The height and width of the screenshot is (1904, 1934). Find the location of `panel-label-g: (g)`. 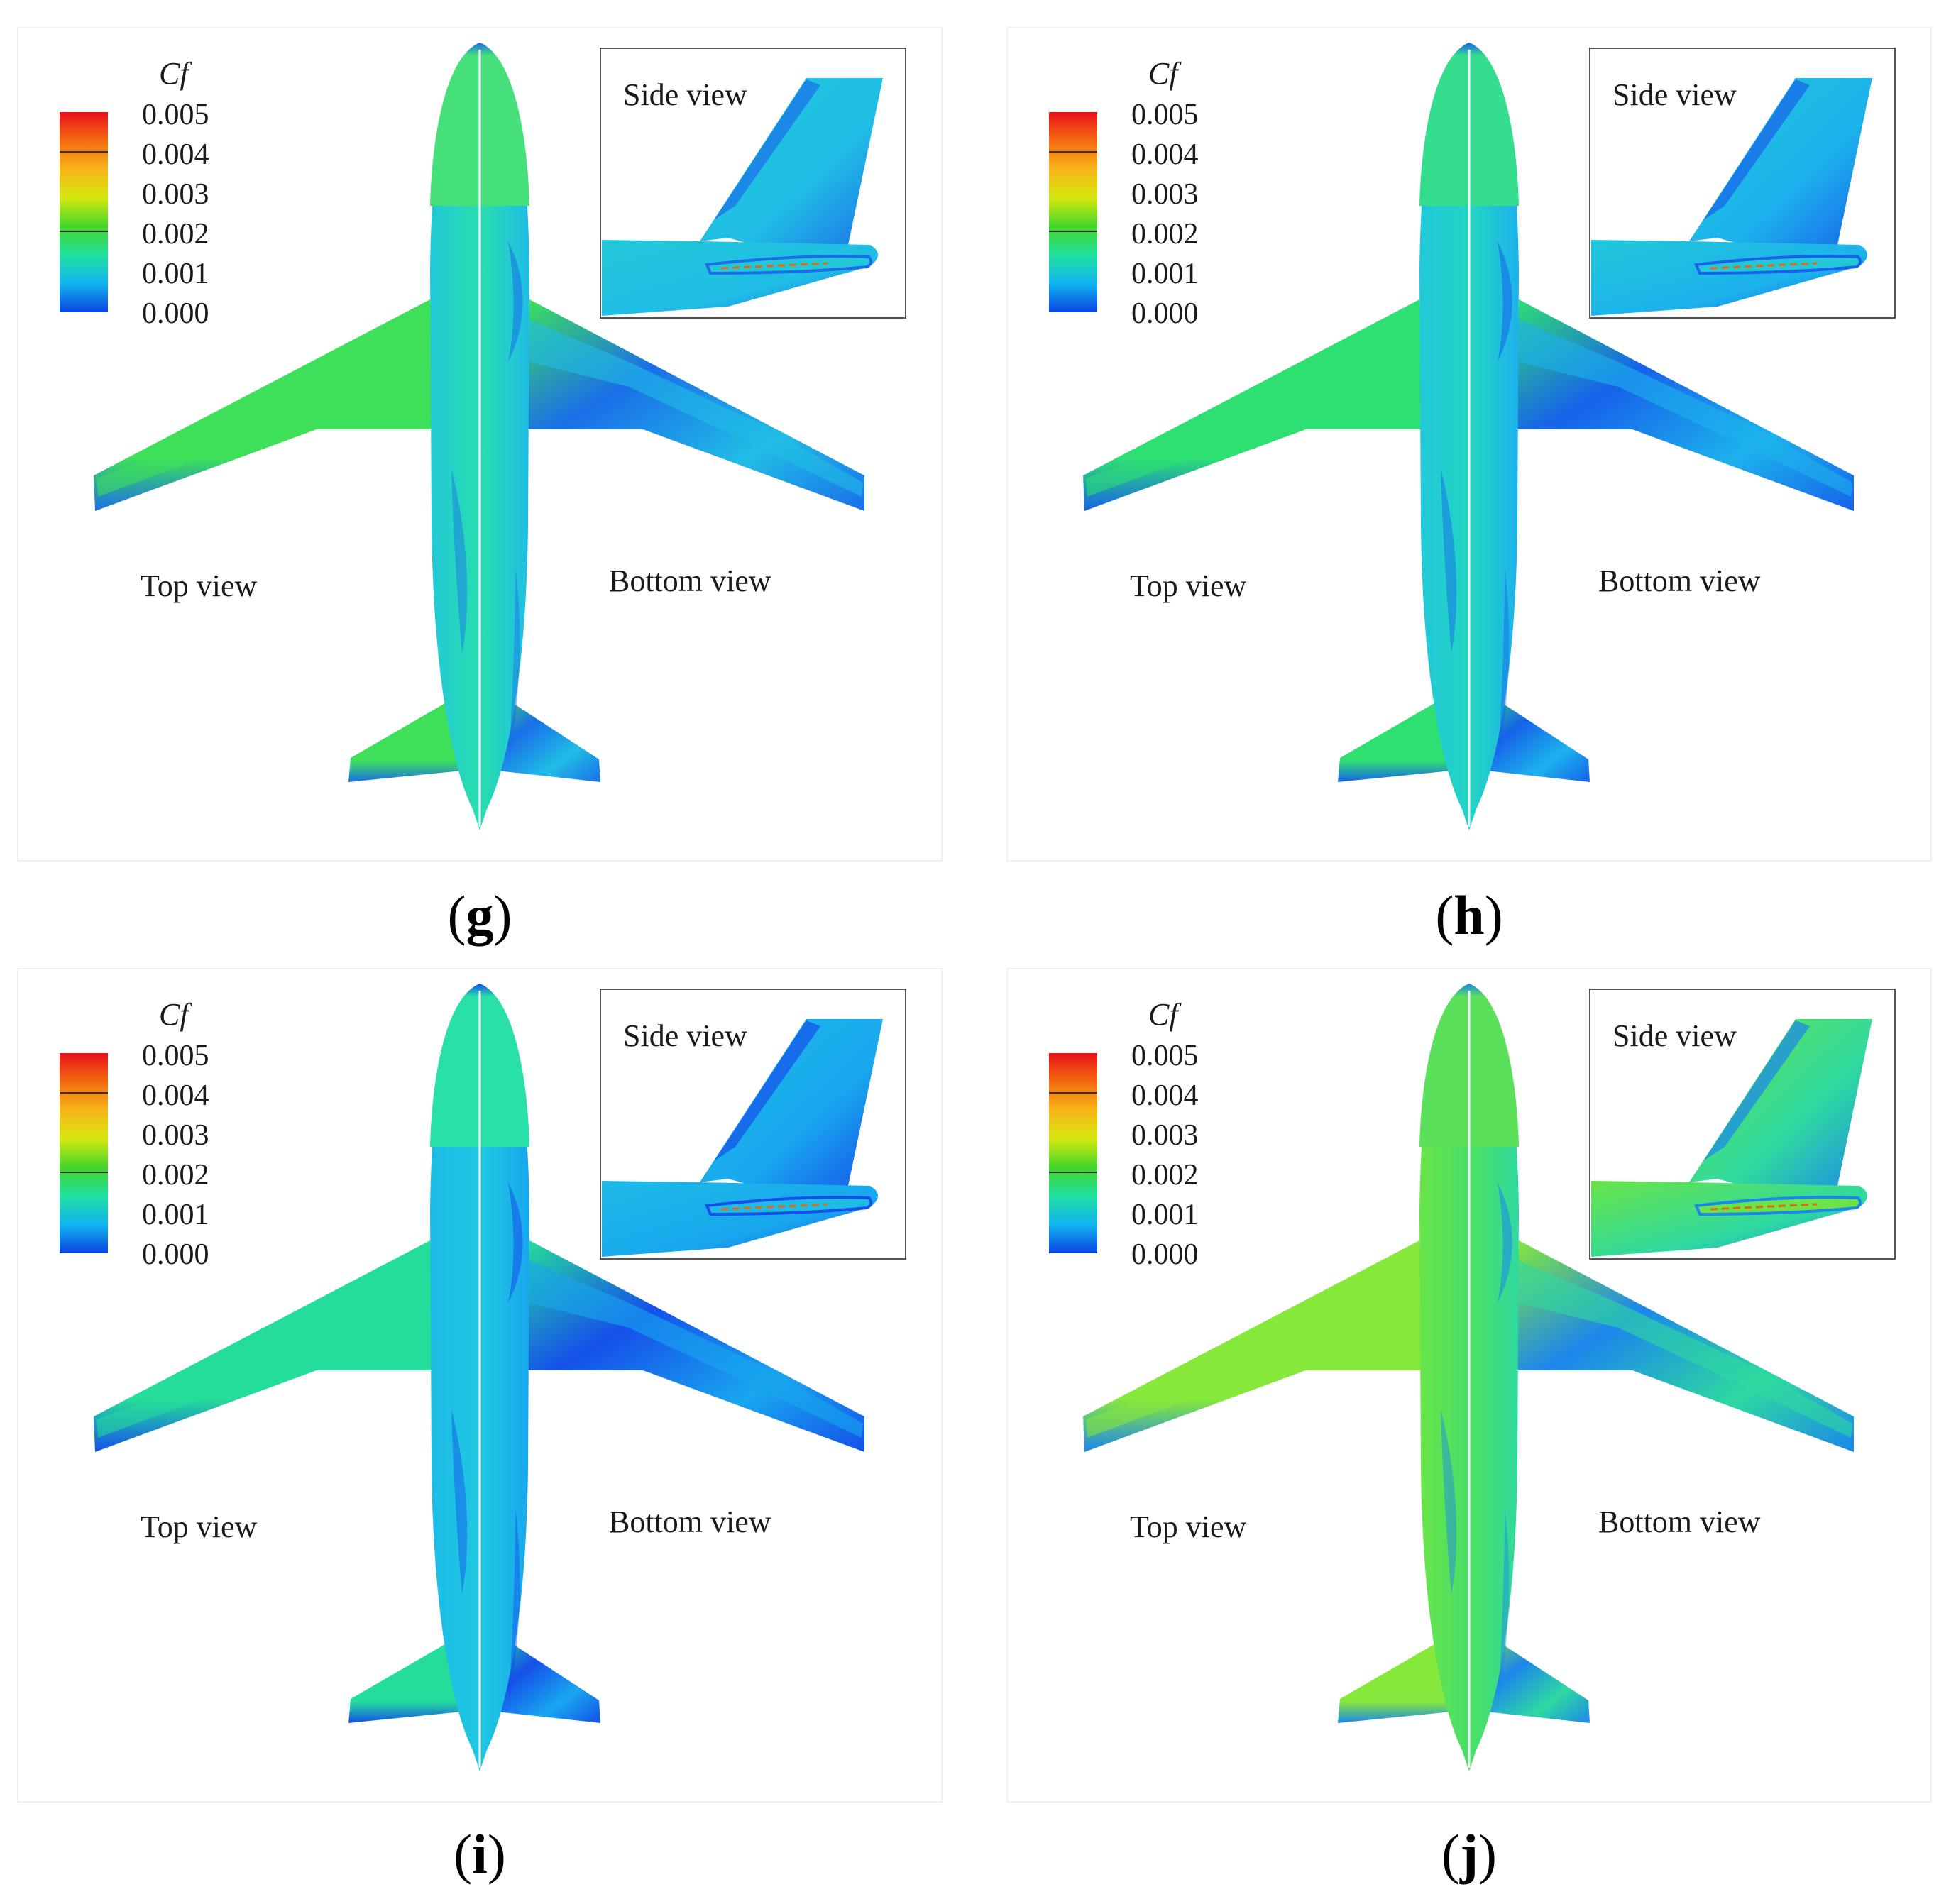

panel-label-g: (g) is located at coordinates (479, 915).